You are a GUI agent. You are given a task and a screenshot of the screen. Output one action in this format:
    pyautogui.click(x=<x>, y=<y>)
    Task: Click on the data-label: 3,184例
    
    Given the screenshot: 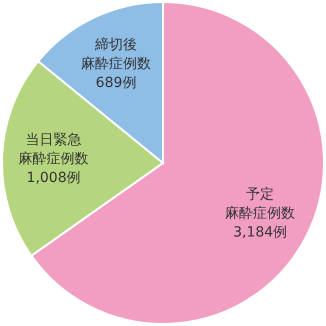 What is the action you would take?
    pyautogui.click(x=260, y=232)
    